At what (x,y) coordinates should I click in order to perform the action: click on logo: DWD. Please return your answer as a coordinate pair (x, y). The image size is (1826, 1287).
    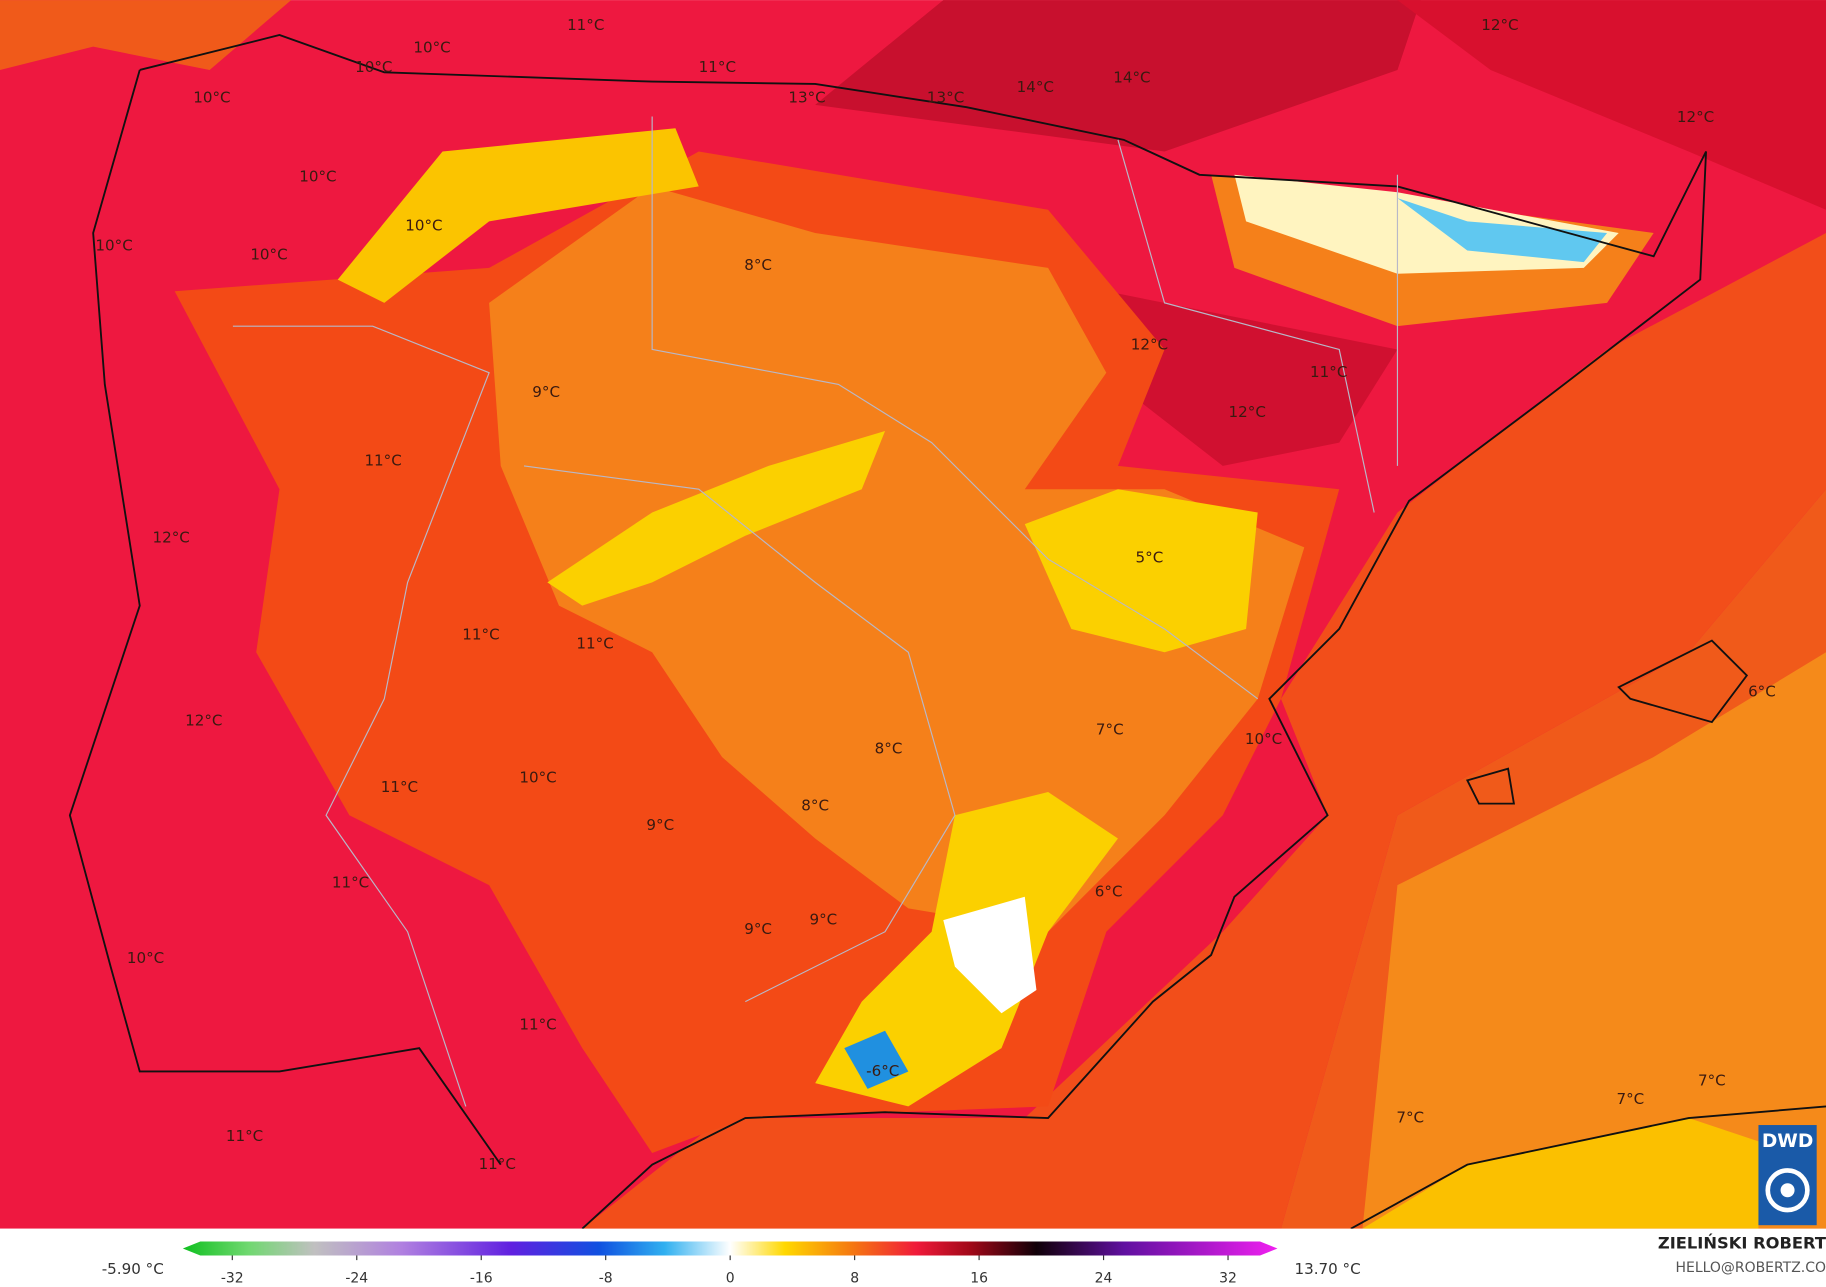
    Looking at the image, I should click on (1787, 1175).